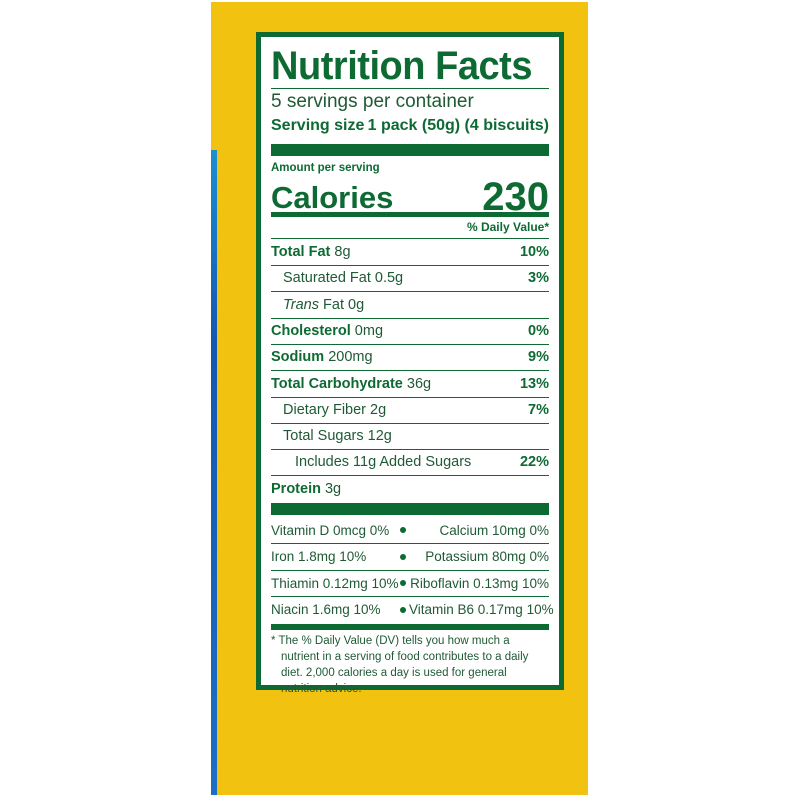  Describe the element at coordinates (538, 330) in the screenshot. I see `nutrient-daily-value: 0%` at that location.